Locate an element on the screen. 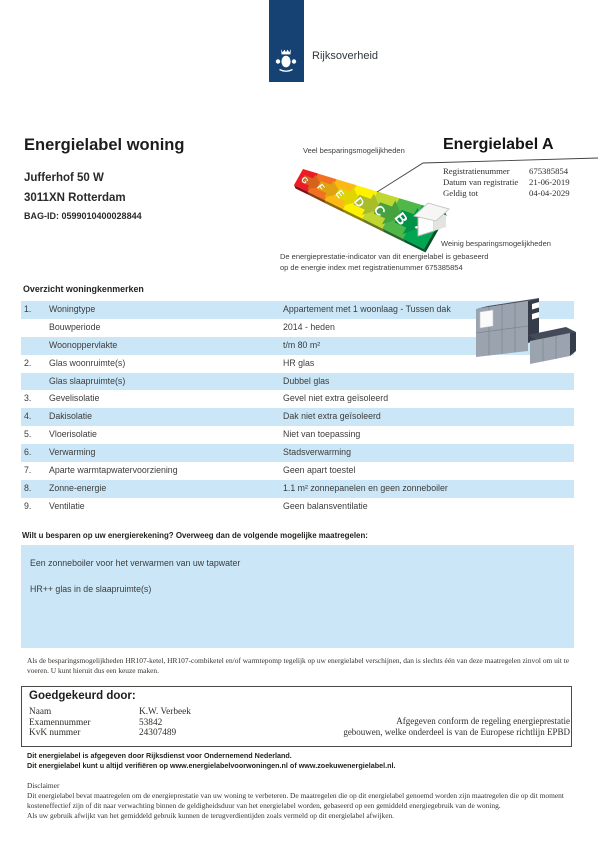 Image resolution: width=600 pixels, height=849 pixels. row-value: Niet van toepassing is located at coordinates (322, 434).